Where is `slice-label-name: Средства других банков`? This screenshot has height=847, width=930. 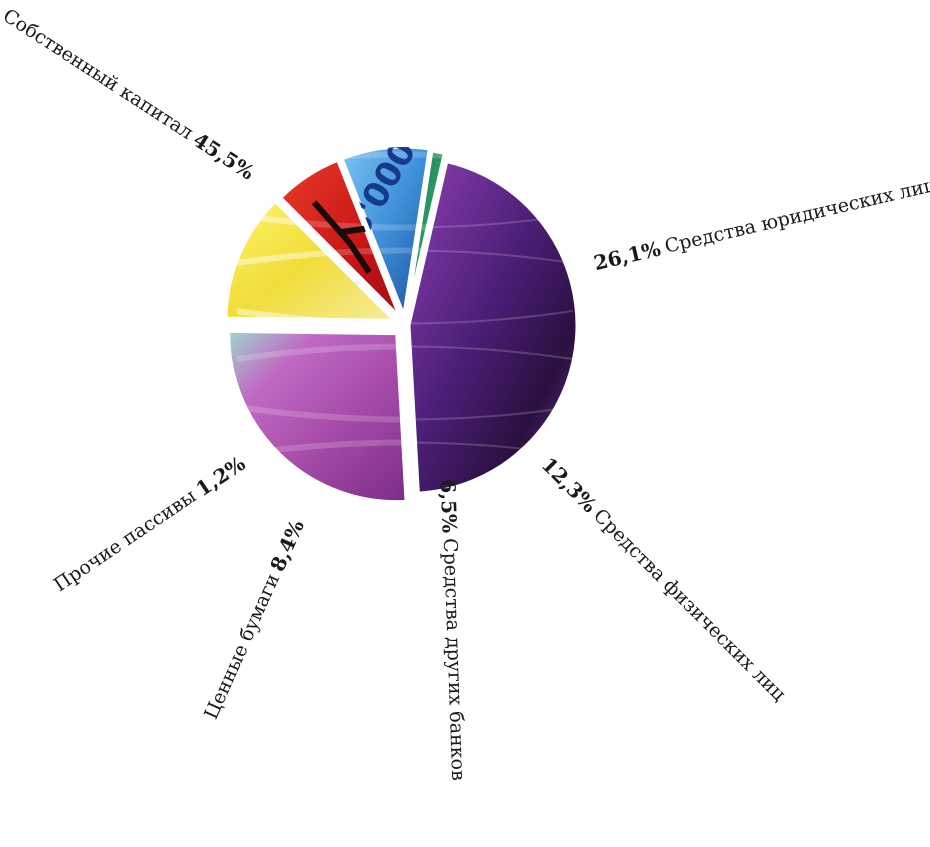
slice-label-name: Средства других банков is located at coordinates (454, 659).